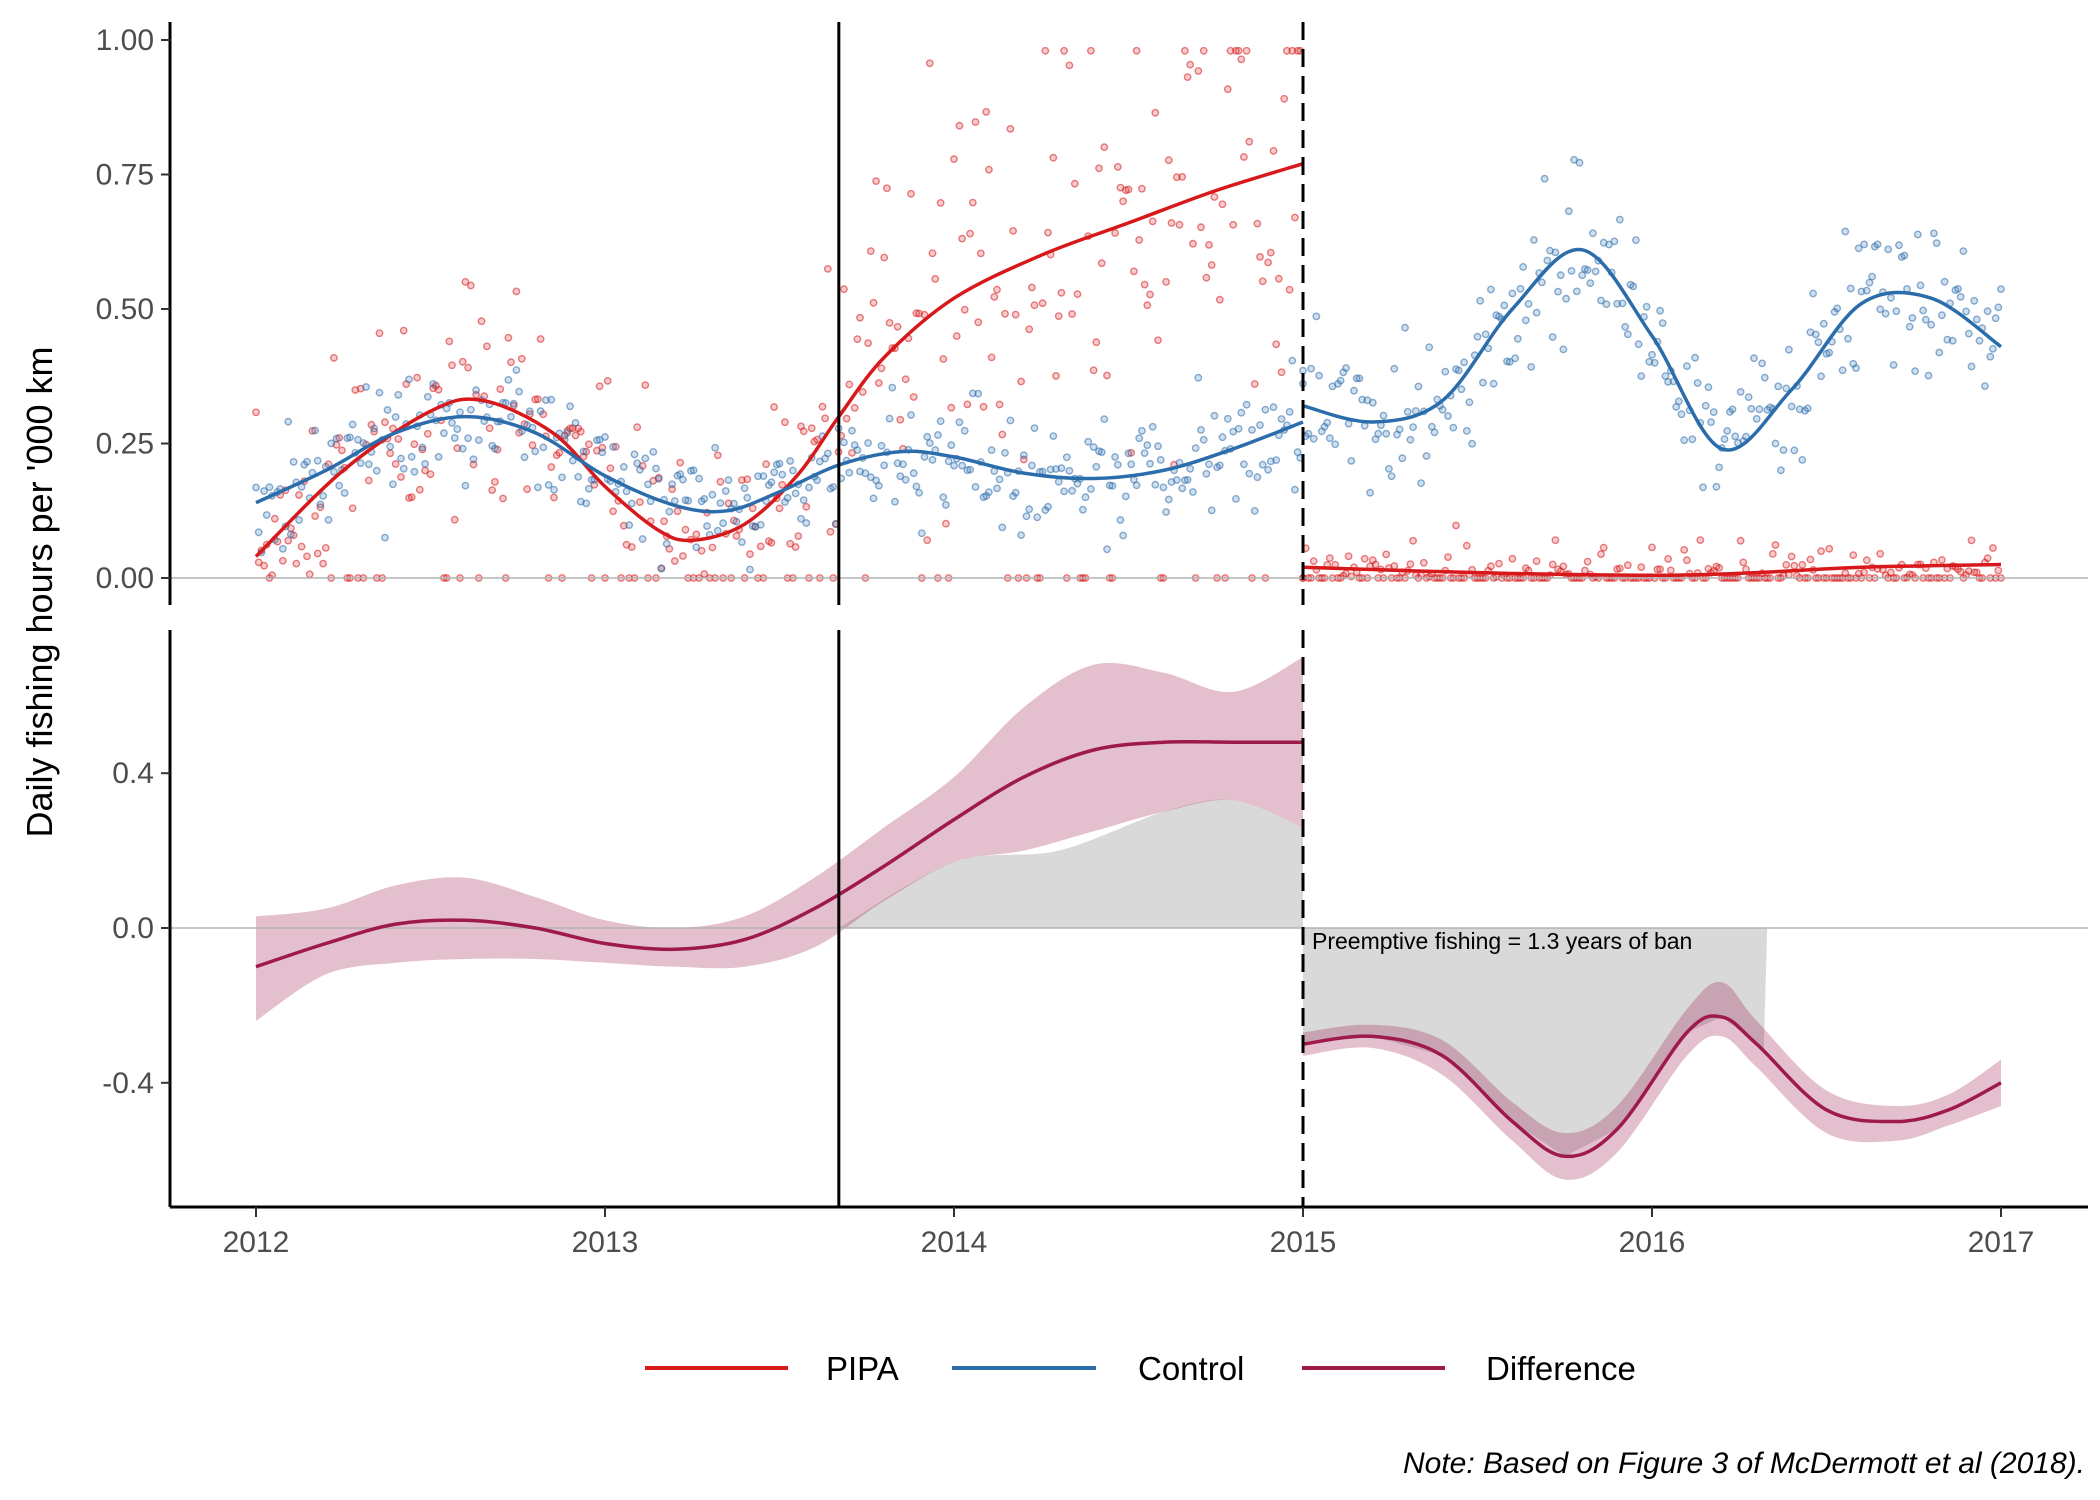  What do you see at coordinates (125, 40) in the screenshot?
I see `y-tick-label-top: 1.00` at bounding box center [125, 40].